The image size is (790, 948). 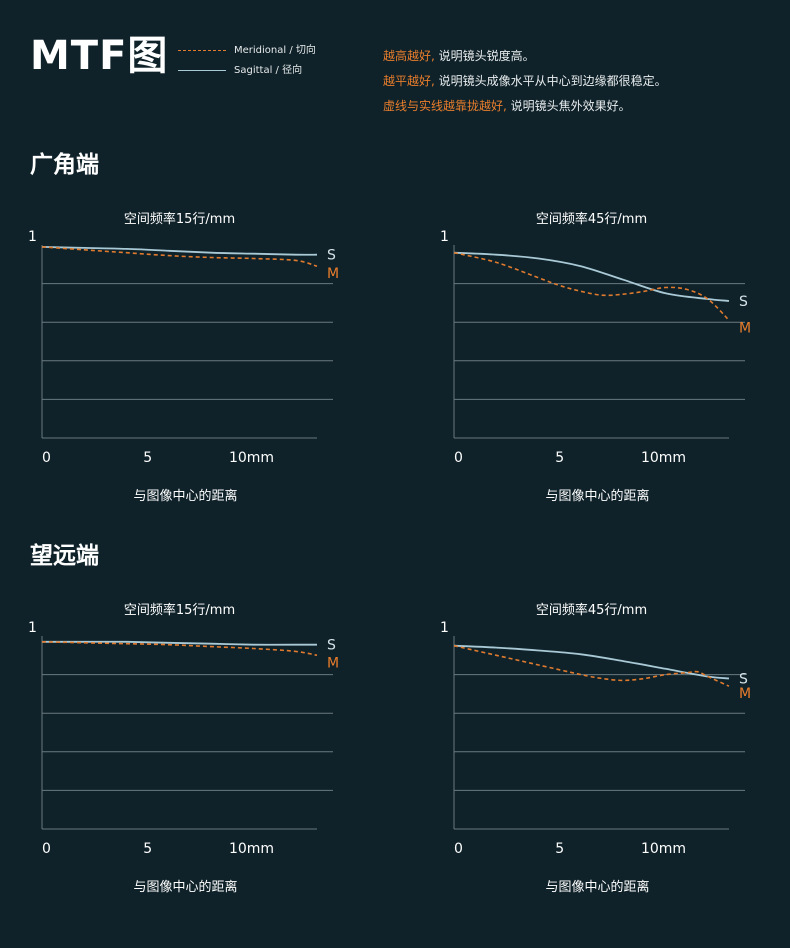 I want to click on legend-label-meridional: Meridional / 切向, so click(x=275, y=50).